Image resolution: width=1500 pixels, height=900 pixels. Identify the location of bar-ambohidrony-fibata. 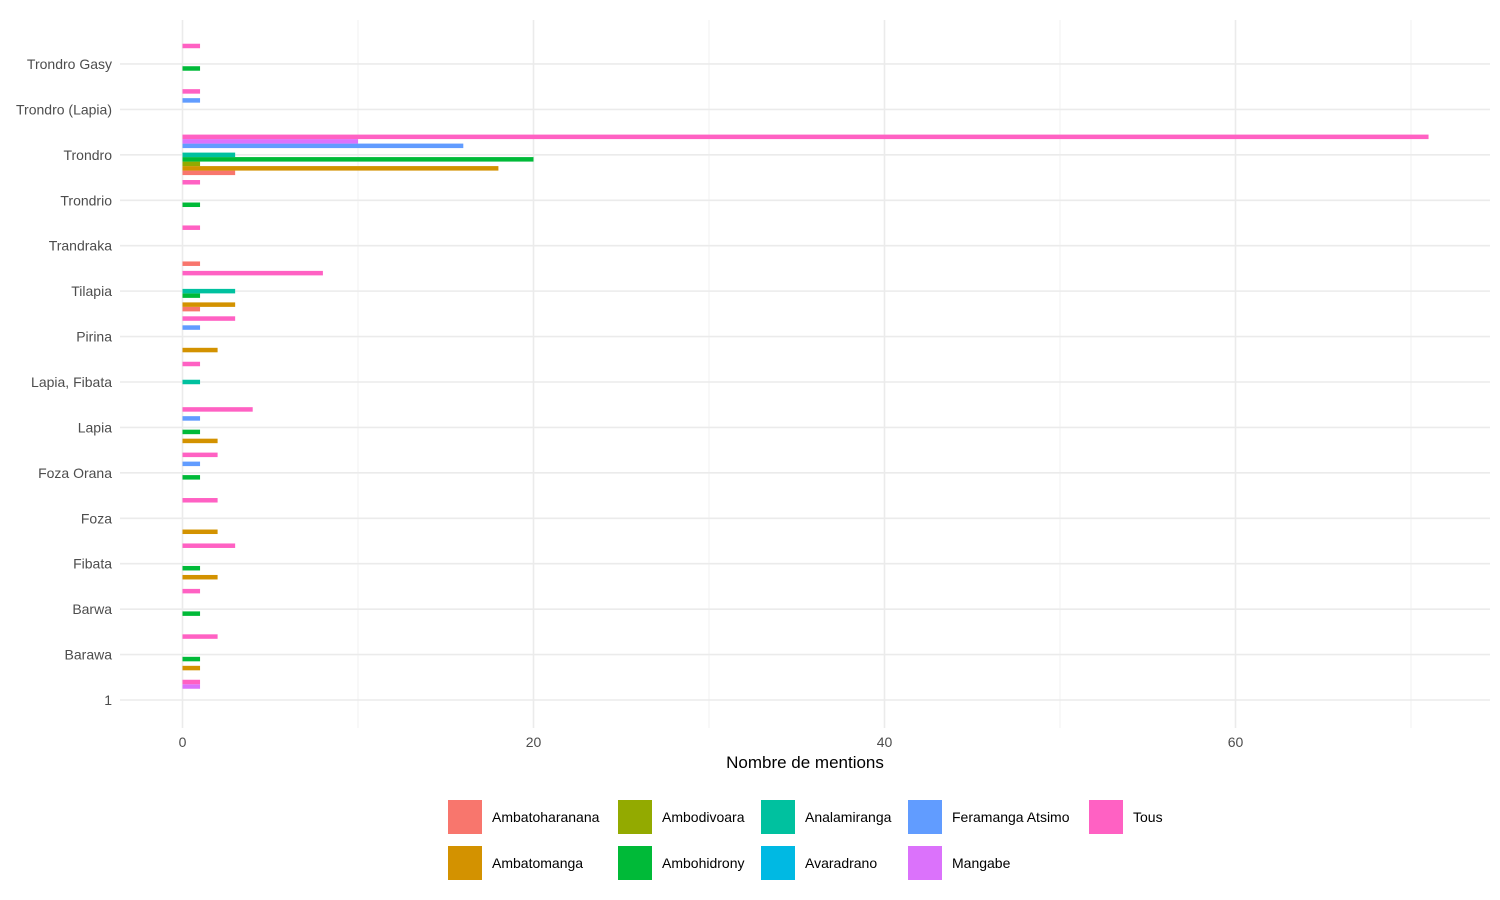
(191, 568).